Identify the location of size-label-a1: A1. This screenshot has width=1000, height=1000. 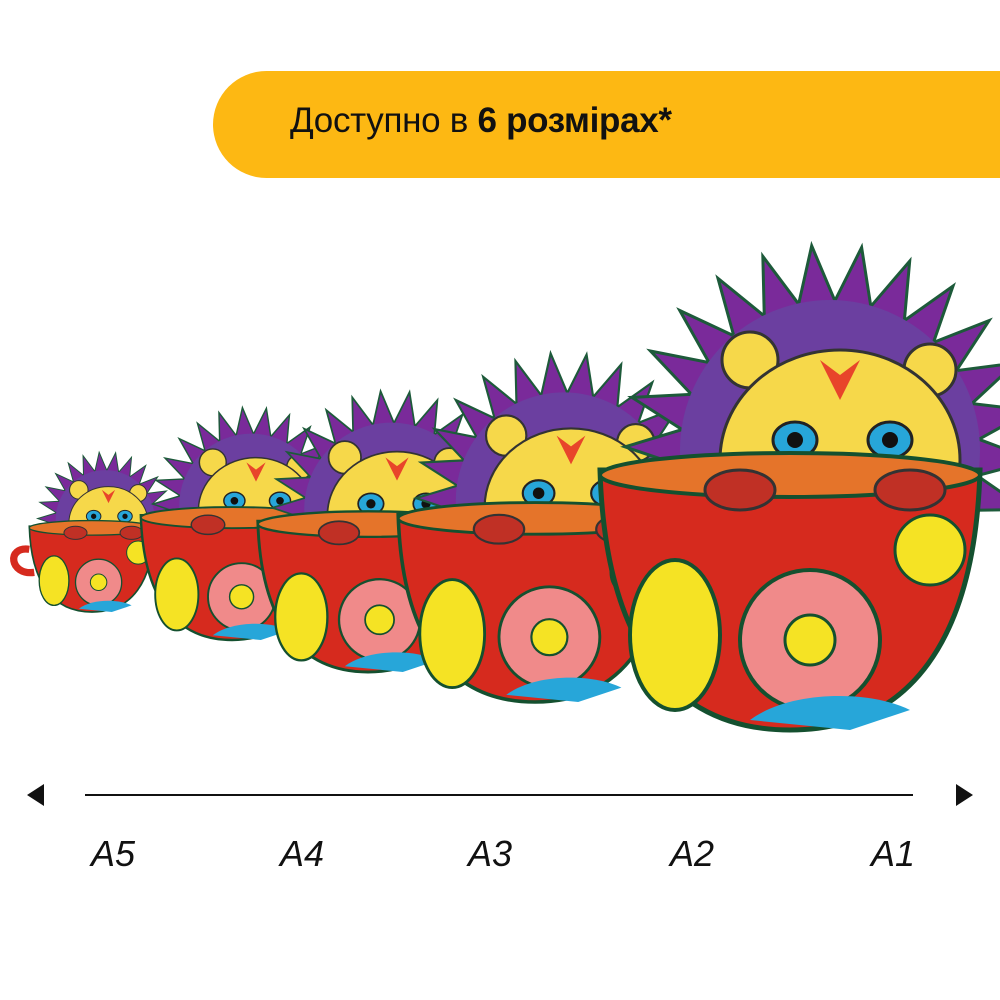
(893, 853).